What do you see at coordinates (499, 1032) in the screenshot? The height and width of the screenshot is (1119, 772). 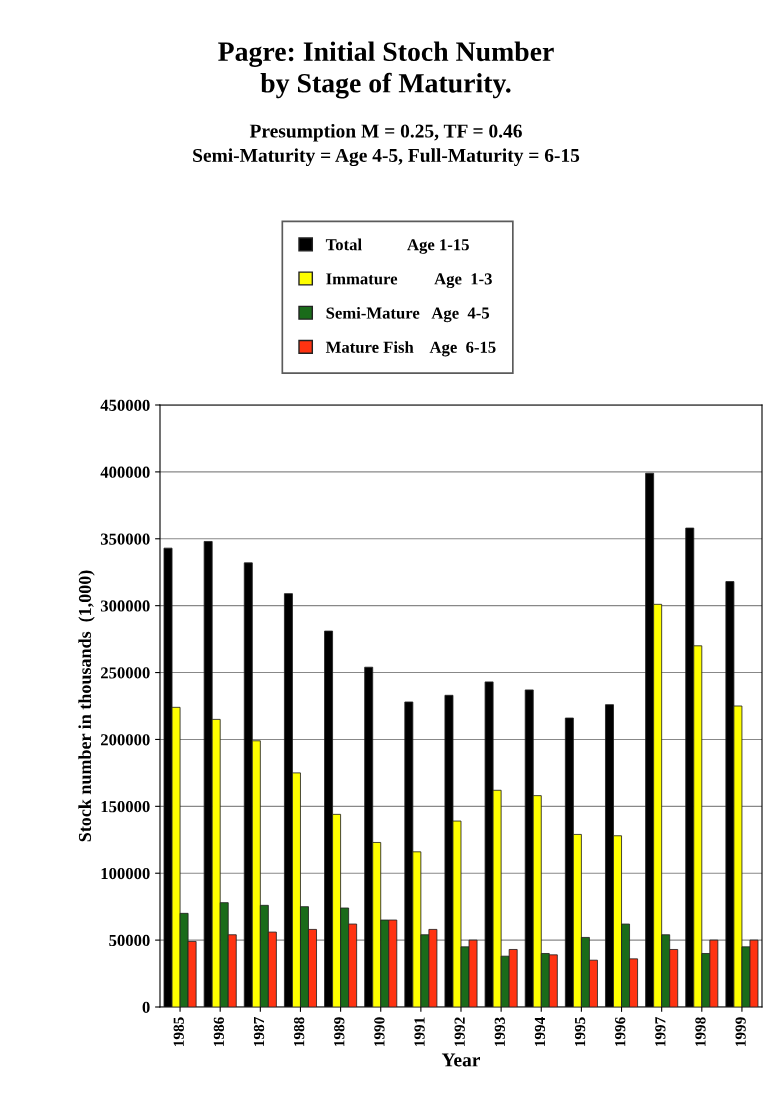 I see `x-tick-label: 1993` at bounding box center [499, 1032].